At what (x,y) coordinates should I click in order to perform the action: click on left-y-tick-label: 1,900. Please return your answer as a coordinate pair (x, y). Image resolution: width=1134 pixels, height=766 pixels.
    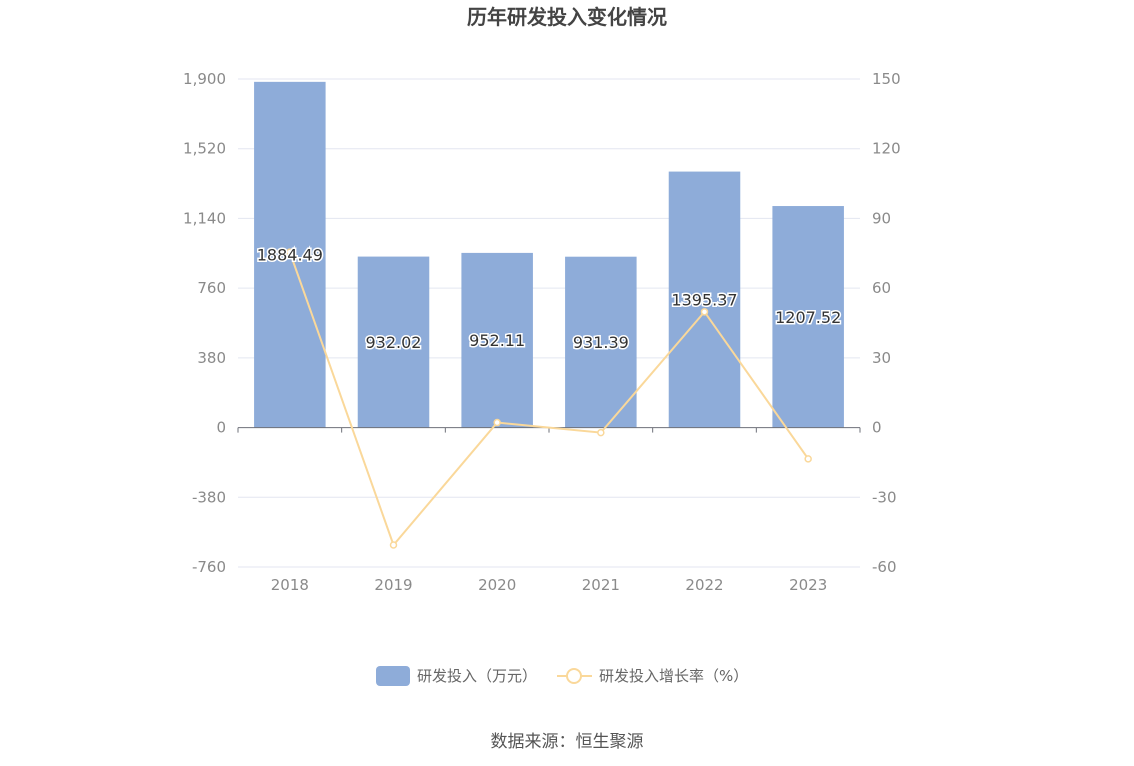
    Looking at the image, I should click on (204, 79).